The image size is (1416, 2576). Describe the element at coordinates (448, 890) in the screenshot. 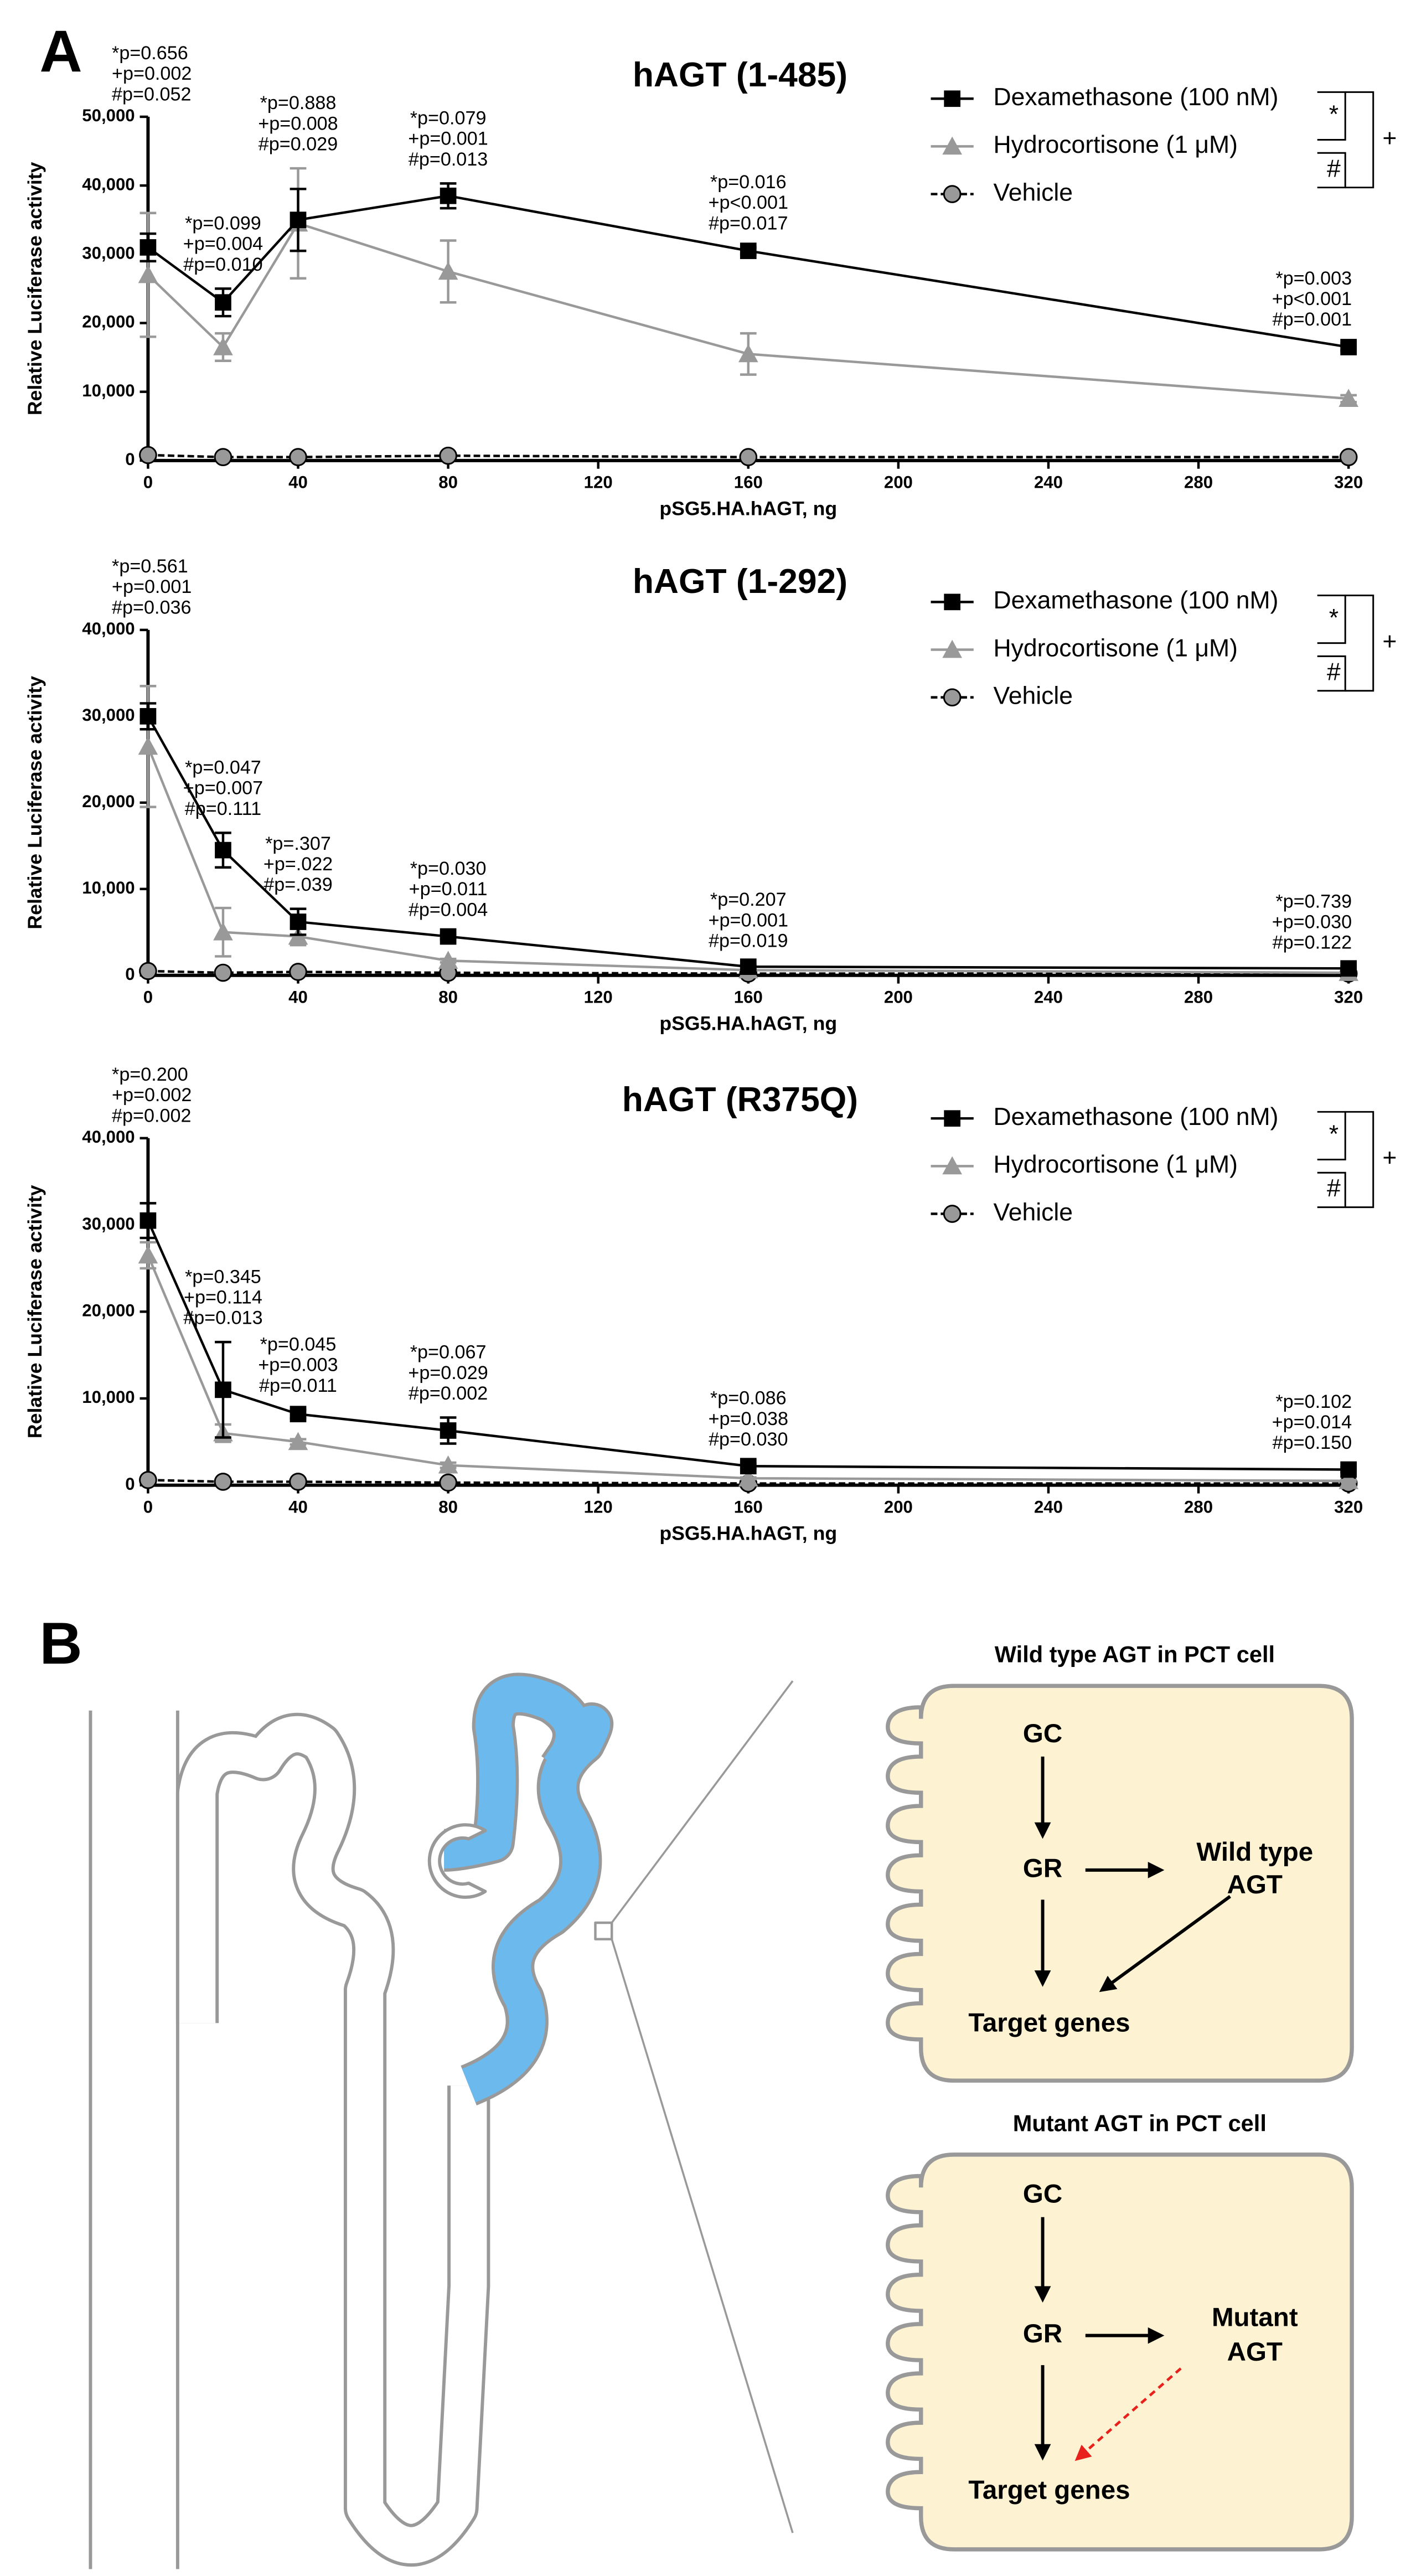

I see `p-value-annotation: +p=0.011` at that location.